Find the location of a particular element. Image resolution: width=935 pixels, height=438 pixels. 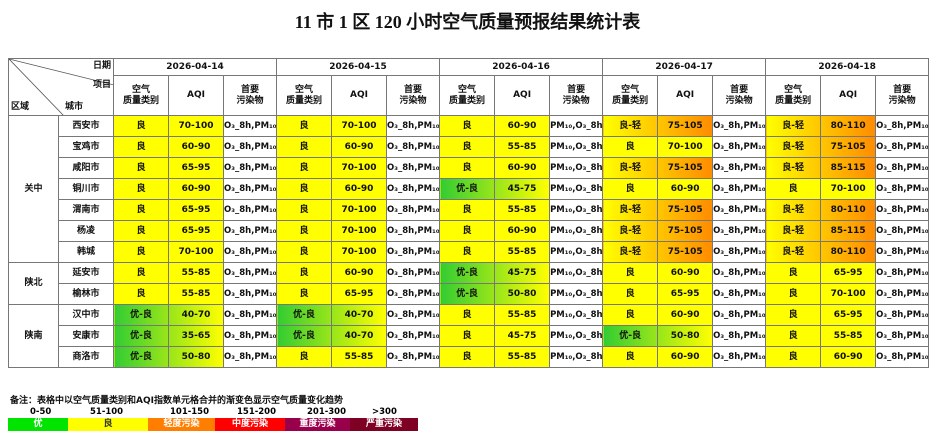

aqi-cell: 80-110 is located at coordinates (848, 252).